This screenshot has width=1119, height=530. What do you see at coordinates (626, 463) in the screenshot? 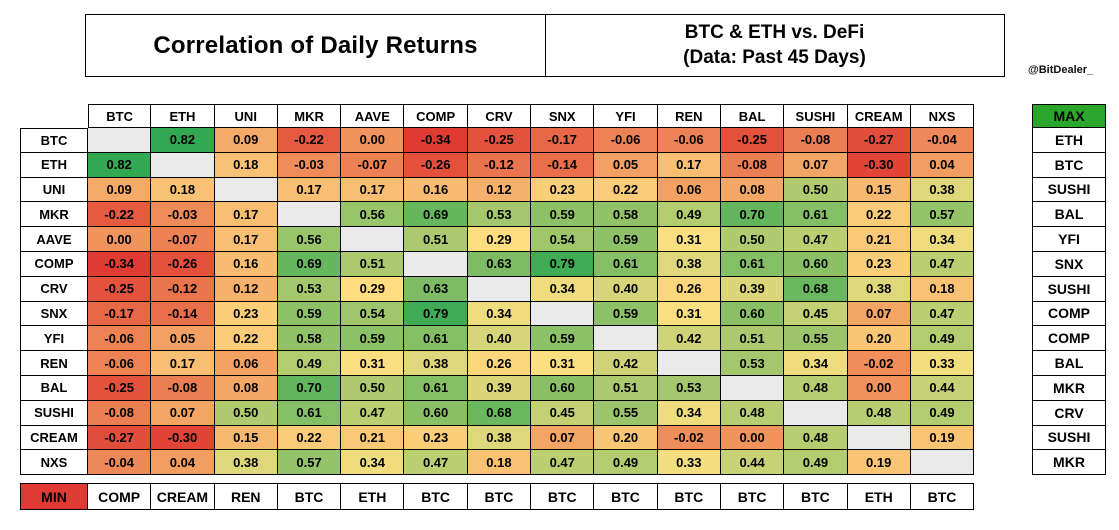
I see `matrix-cell-nxs-yfi: 0.49` at bounding box center [626, 463].